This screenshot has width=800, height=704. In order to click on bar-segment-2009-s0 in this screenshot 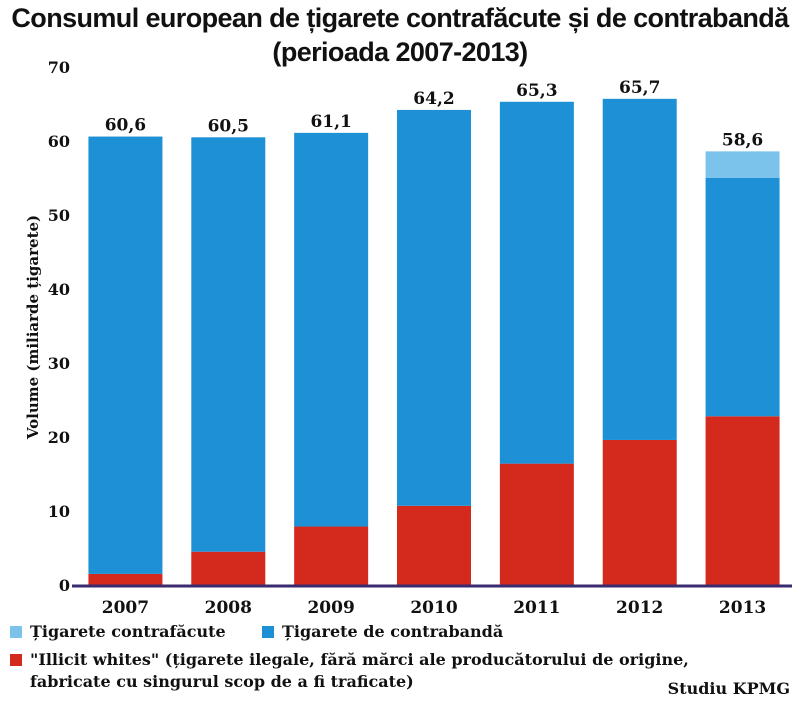, I will do `click(331, 555)`.